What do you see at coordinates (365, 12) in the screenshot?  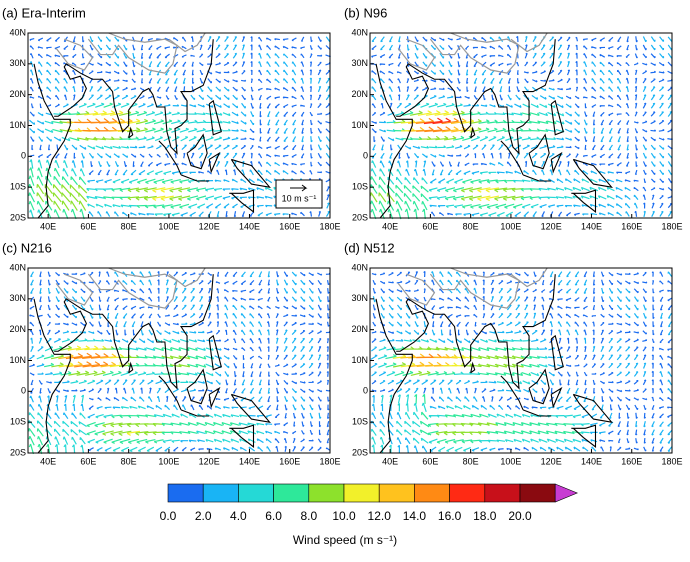 I see `panel-title: (b) N96` at bounding box center [365, 12].